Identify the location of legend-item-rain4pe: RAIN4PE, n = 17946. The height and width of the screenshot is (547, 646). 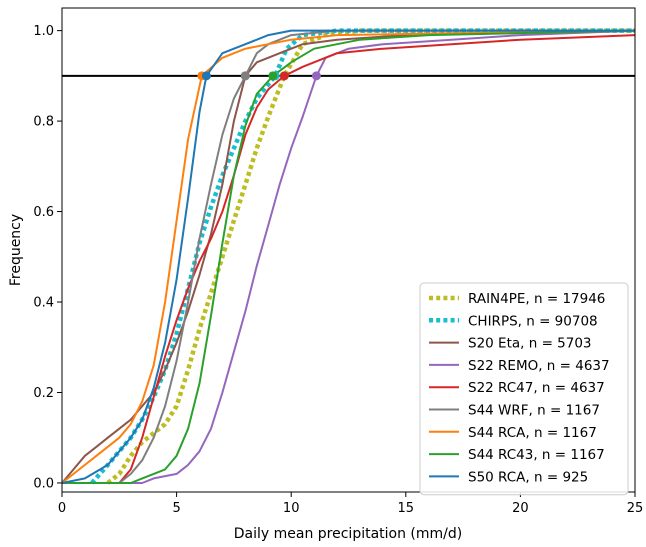
(517, 299).